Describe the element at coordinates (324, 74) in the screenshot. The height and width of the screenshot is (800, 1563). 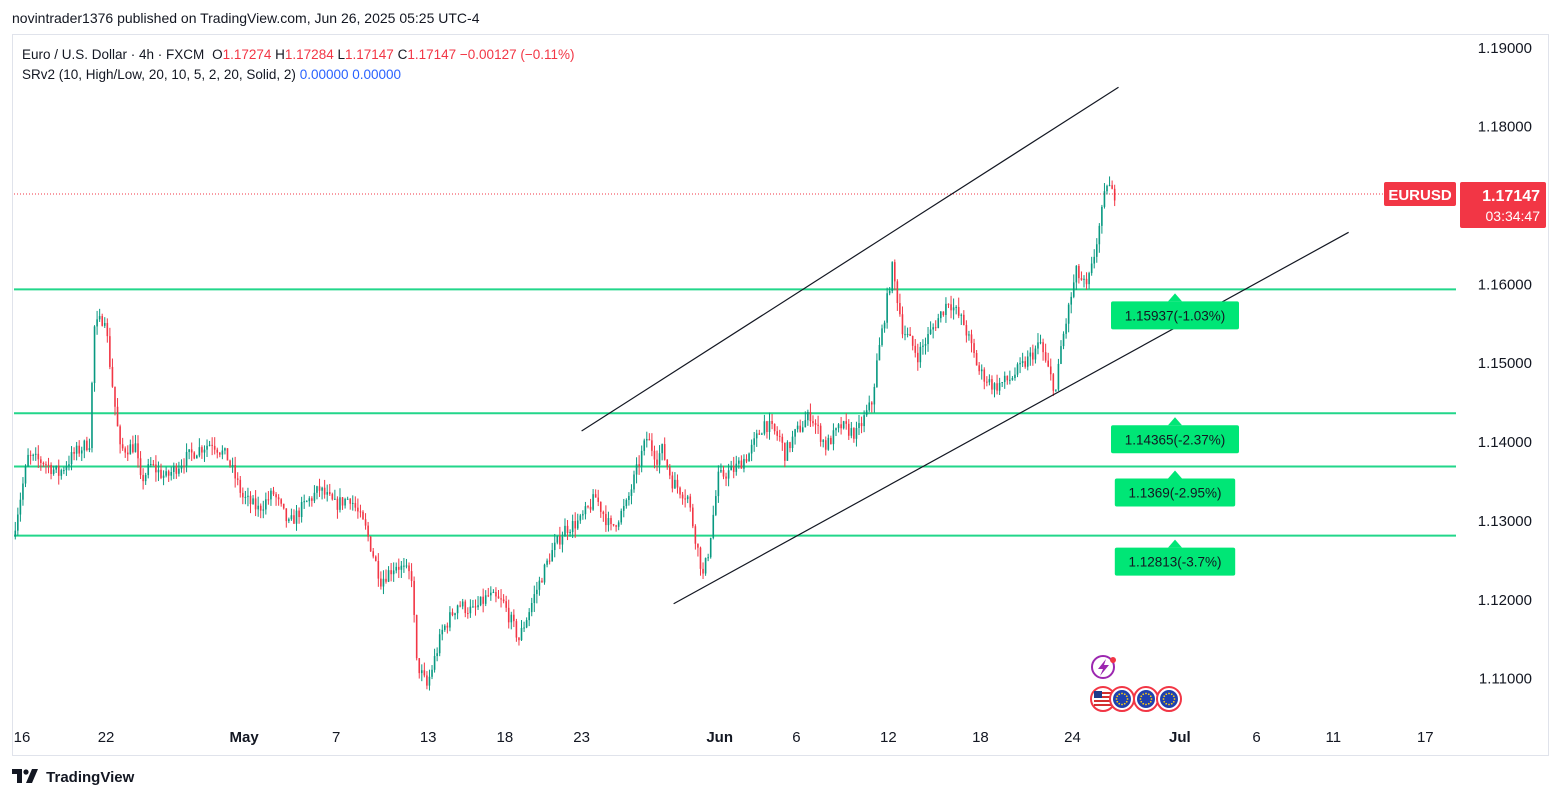
I see `indicator-value-1: 0.00000` at that location.